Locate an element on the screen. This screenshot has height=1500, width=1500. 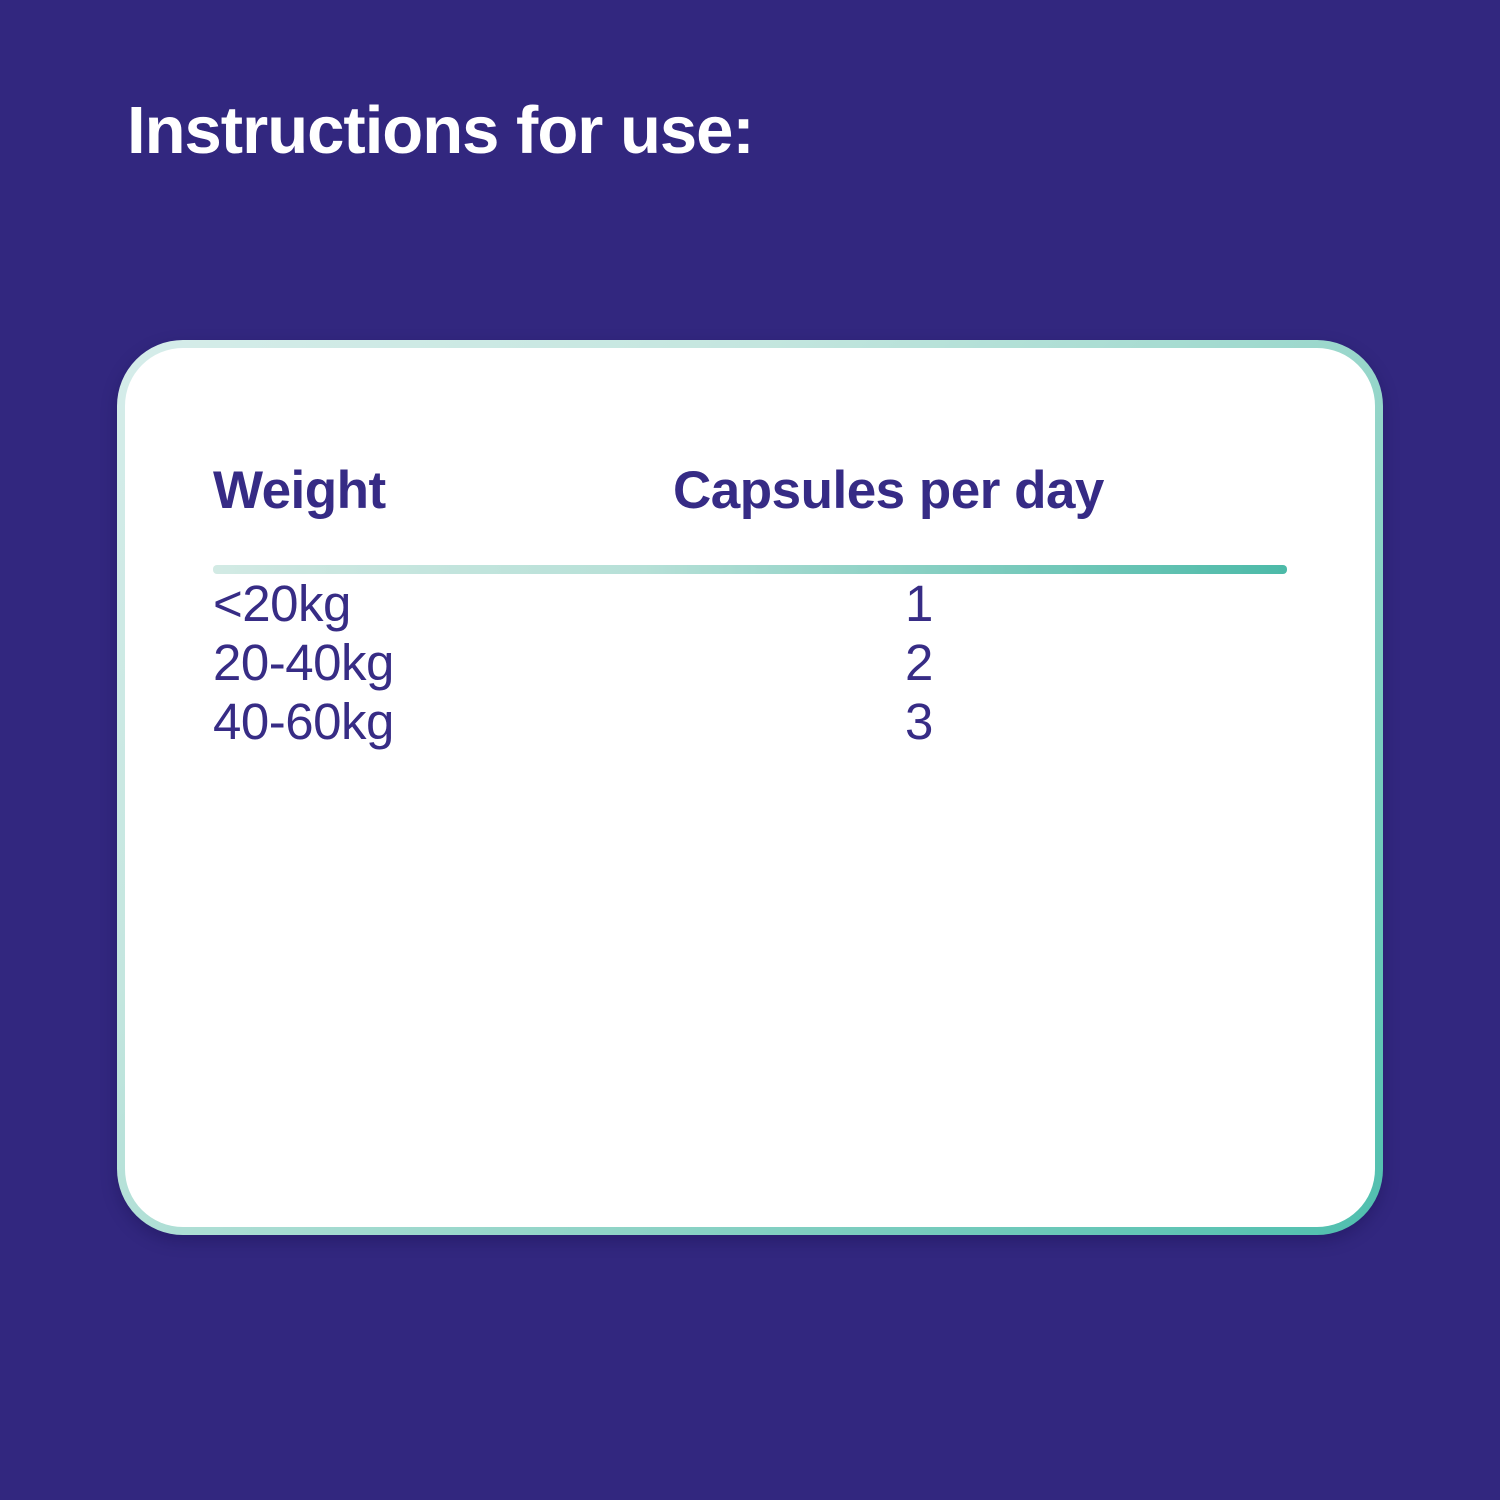
column-header-capsules: Capsules per day is located at coordinates (888, 490).